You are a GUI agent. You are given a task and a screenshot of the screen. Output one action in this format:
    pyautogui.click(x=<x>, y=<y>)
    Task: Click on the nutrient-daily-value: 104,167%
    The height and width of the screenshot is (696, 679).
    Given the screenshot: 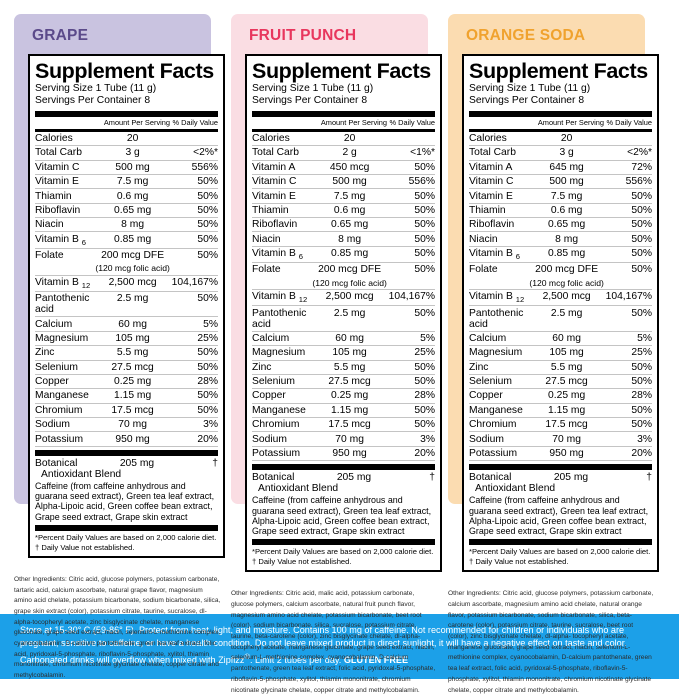 What is the action you would take?
    pyautogui.click(x=628, y=298)
    